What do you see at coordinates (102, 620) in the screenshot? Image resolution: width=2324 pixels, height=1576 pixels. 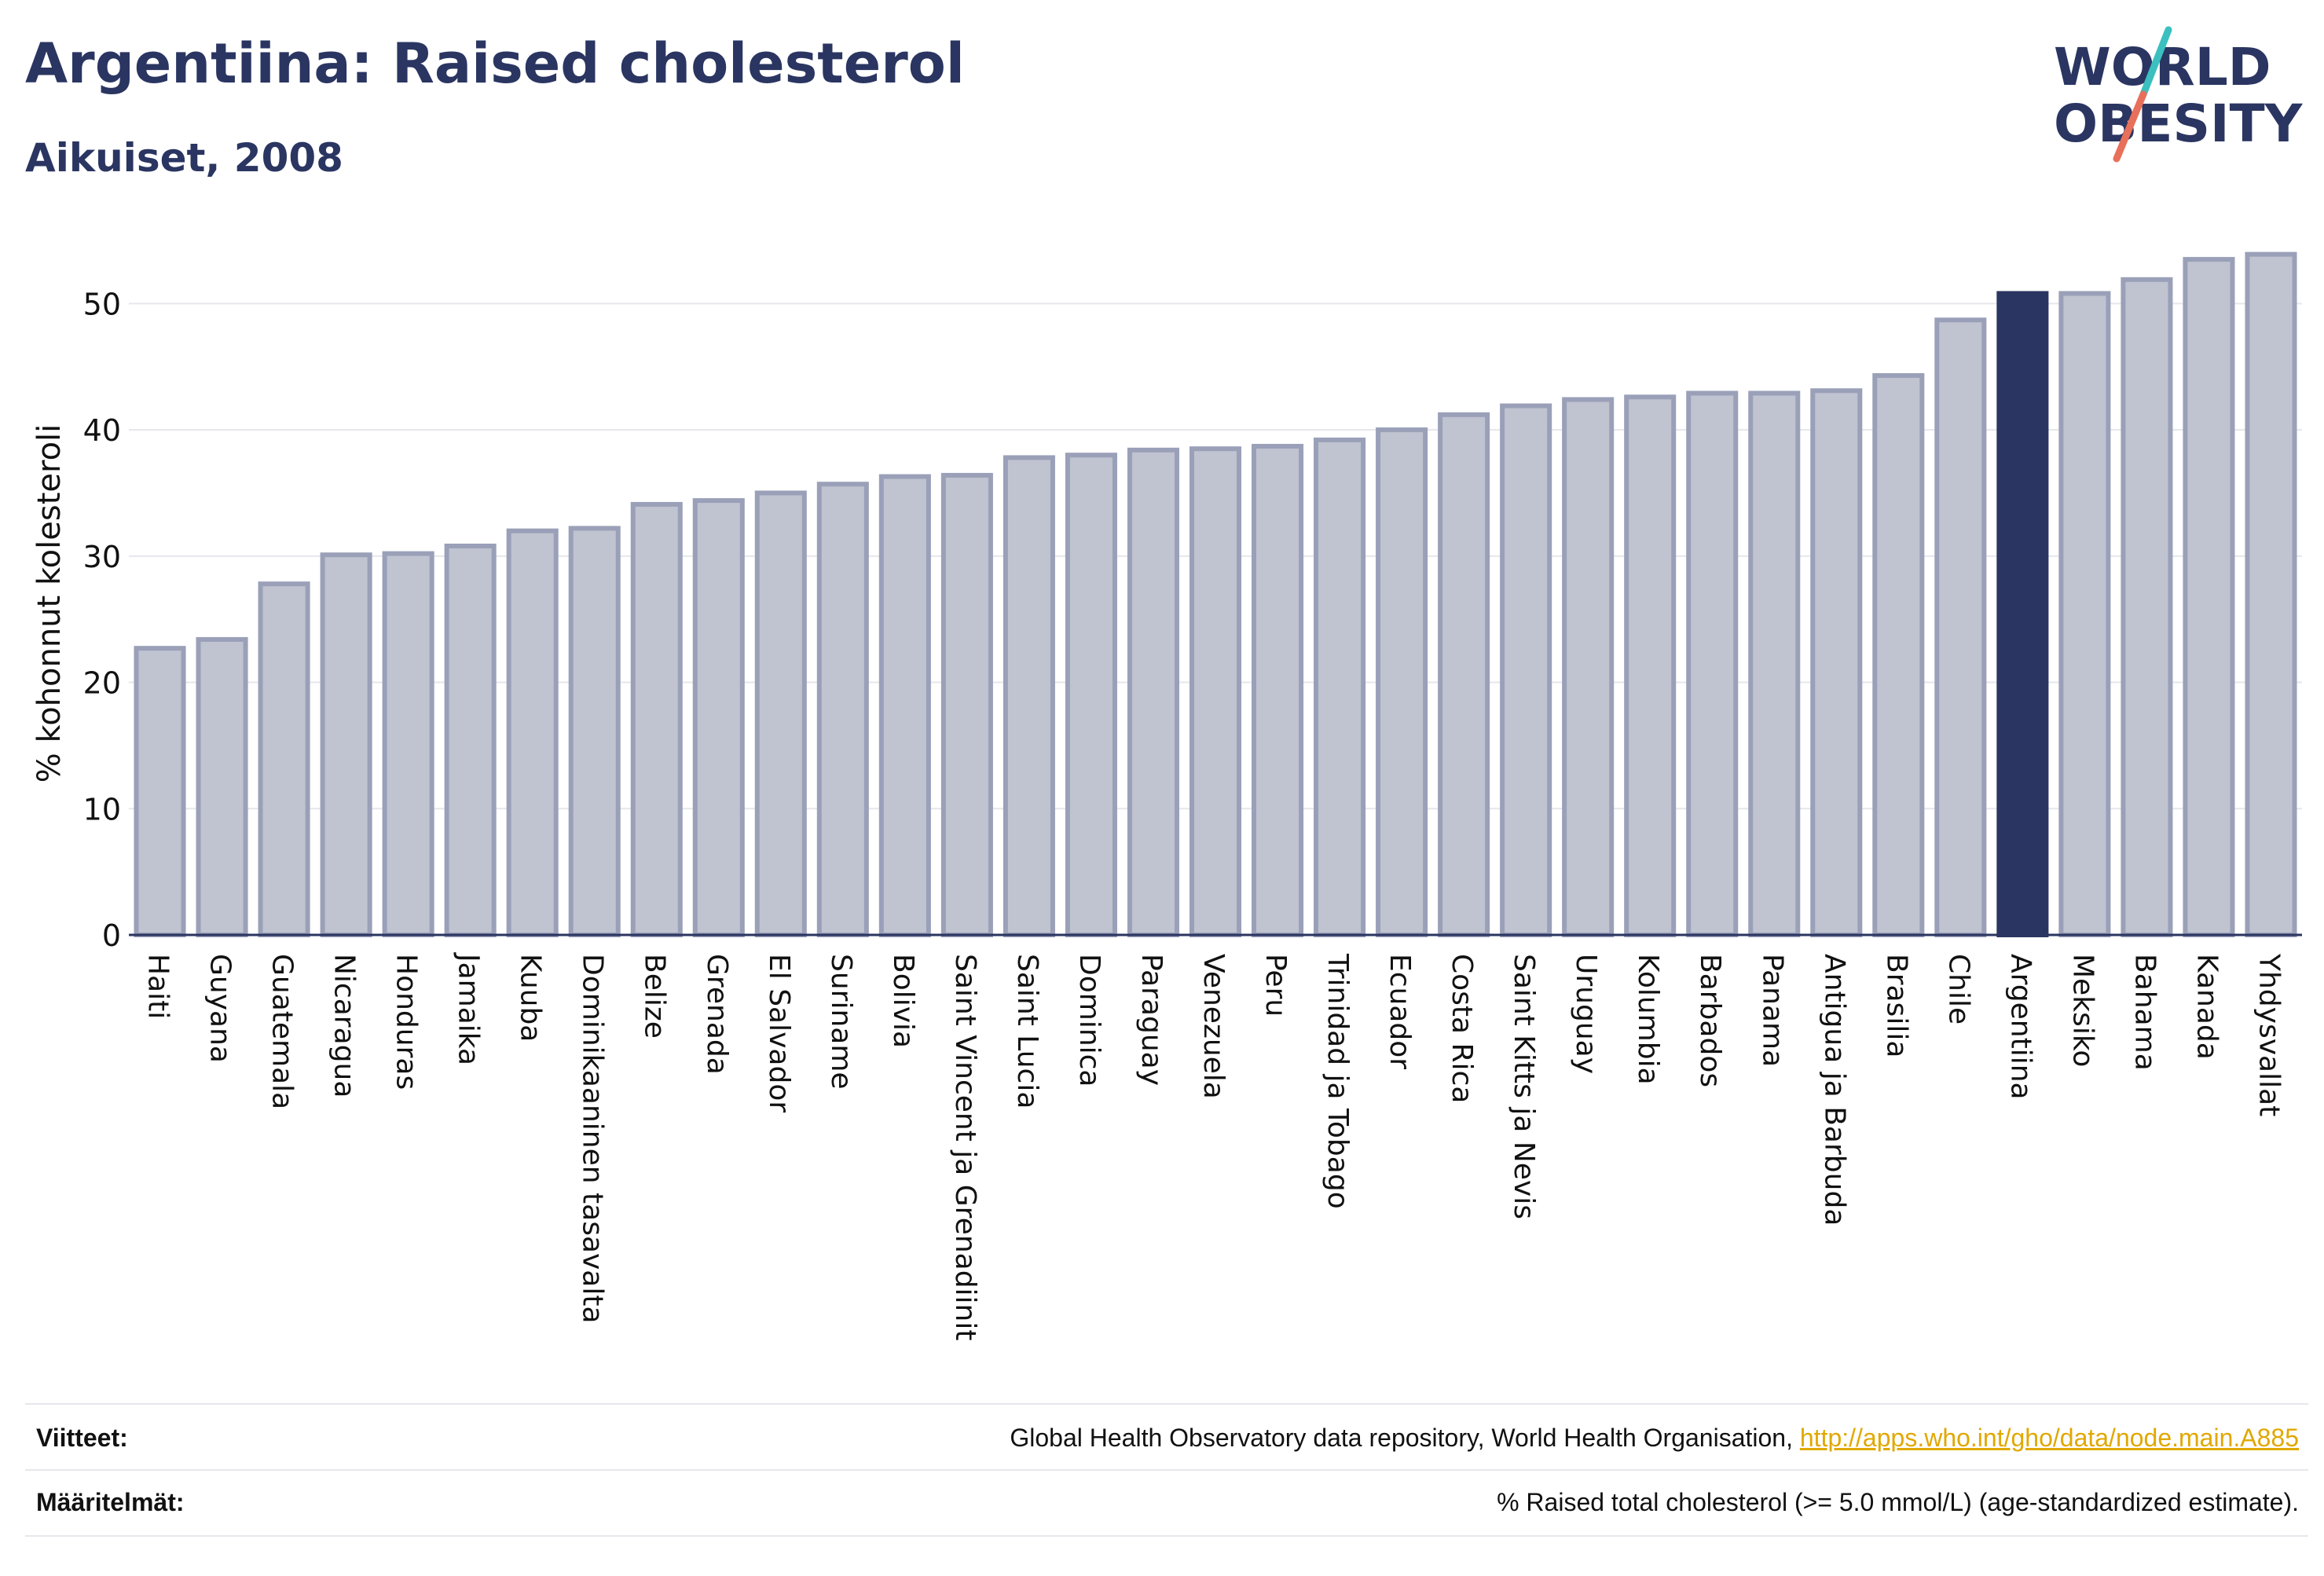 I see `y-axis-ticks: 0 10 20 30 40 50` at bounding box center [102, 620].